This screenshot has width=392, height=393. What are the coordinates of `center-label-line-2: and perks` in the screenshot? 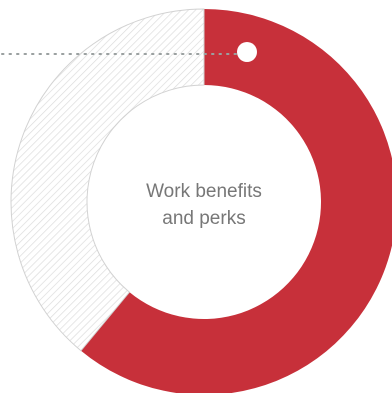 It's located at (203, 218).